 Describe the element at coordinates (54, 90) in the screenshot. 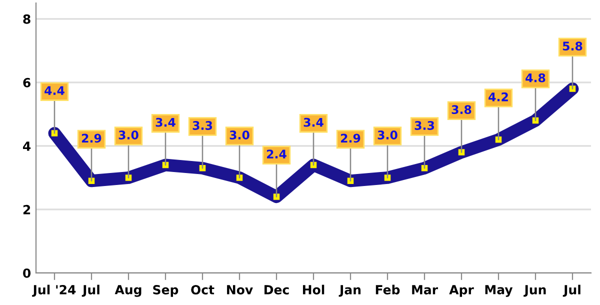

I see `data-label: 4.4` at that location.